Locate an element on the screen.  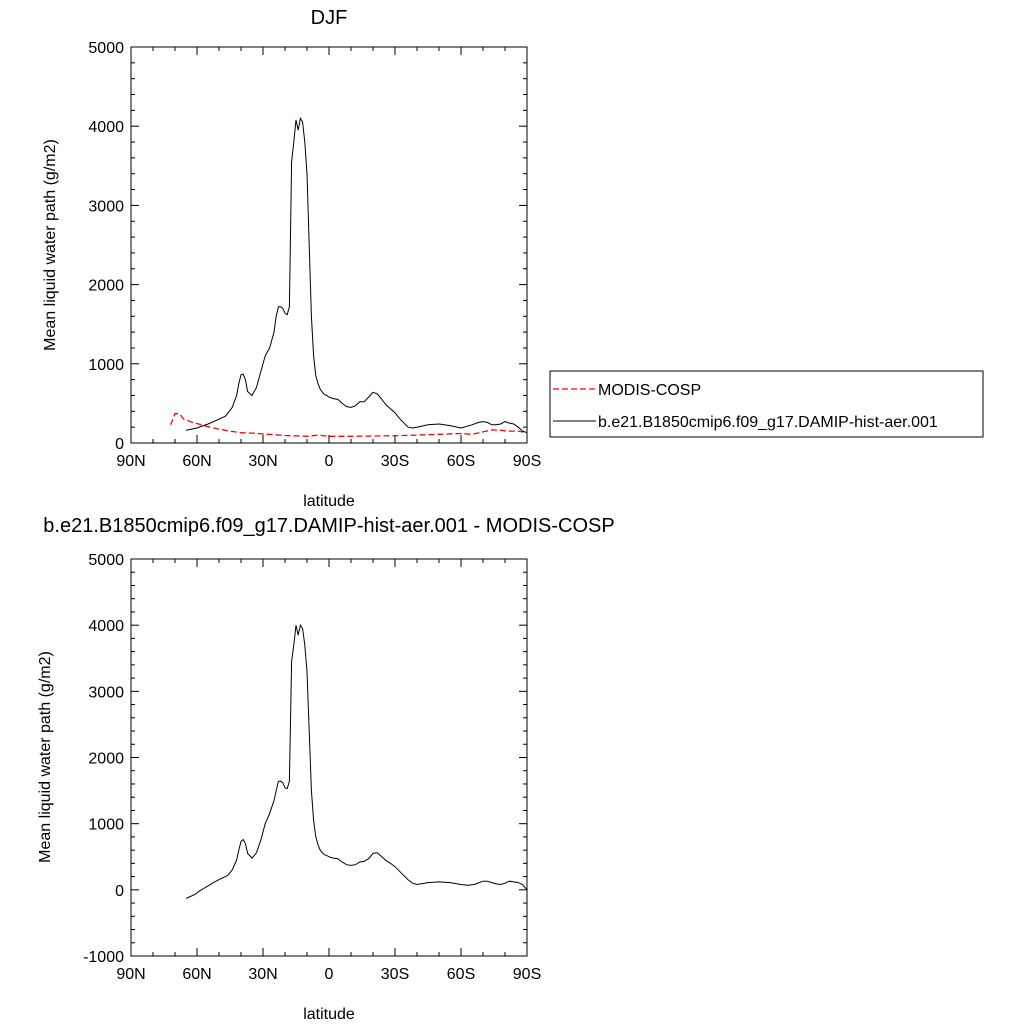
top-chart-title: DJF is located at coordinates (329, 18).